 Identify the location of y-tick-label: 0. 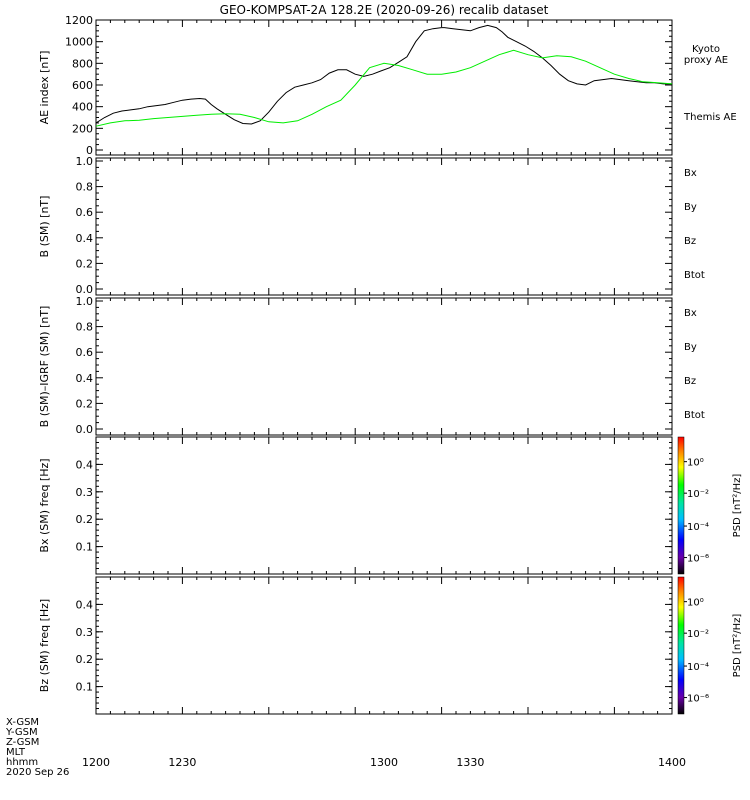
(89, 150).